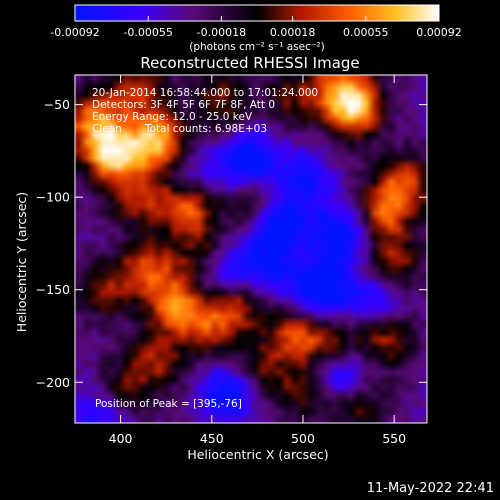 Image resolution: width=500 pixels, height=500 pixels. I want to click on colorbar-tick-label: 0.00055, so click(366, 32).